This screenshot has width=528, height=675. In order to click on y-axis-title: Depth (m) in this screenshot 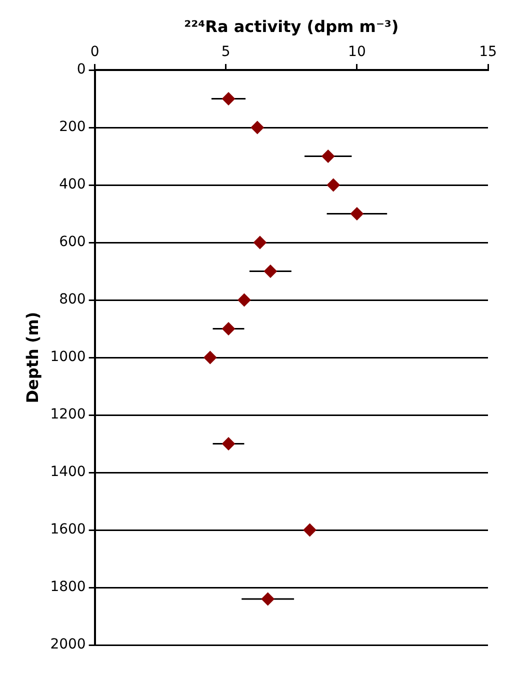, I will do `click(32, 358)`.